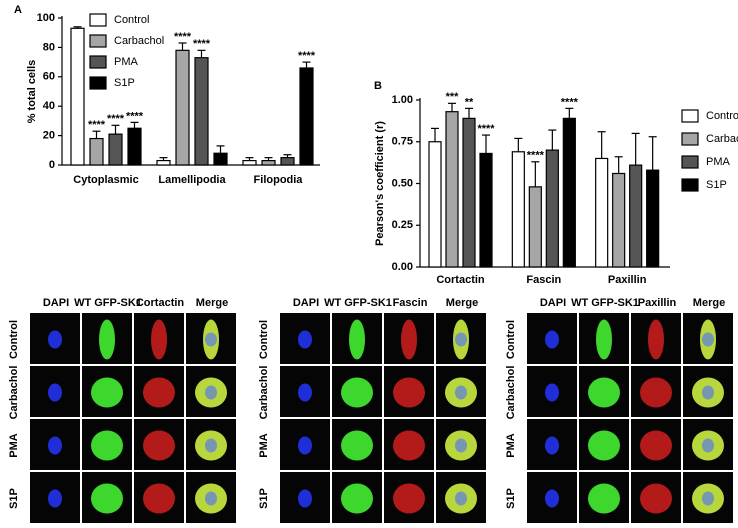 The height and width of the screenshot is (528, 738). What do you see at coordinates (160, 303) in the screenshot?
I see `column-header: Cortactin` at bounding box center [160, 303].